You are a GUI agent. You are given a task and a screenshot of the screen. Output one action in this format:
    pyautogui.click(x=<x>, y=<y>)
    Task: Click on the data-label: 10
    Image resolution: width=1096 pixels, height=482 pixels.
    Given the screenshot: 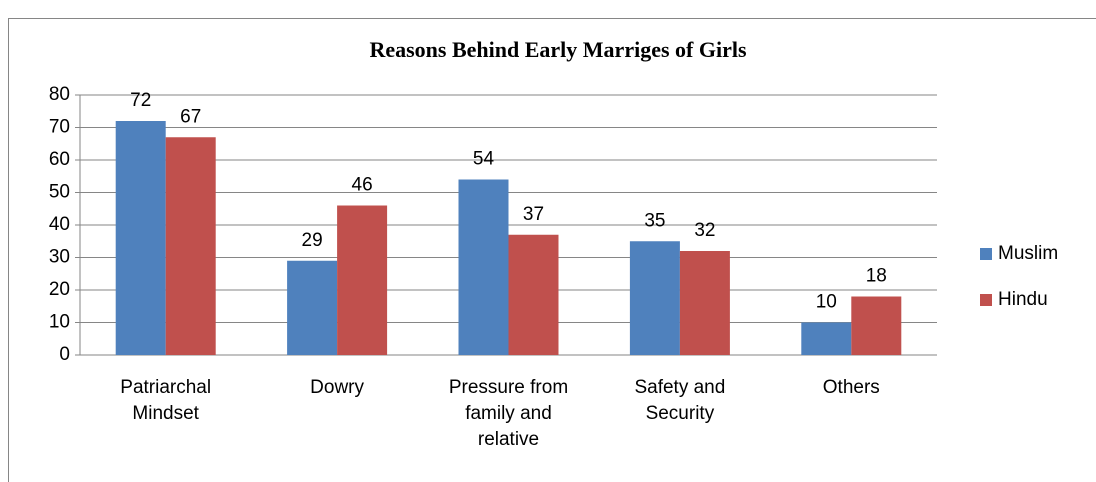 What is the action you would take?
    pyautogui.click(x=826, y=302)
    